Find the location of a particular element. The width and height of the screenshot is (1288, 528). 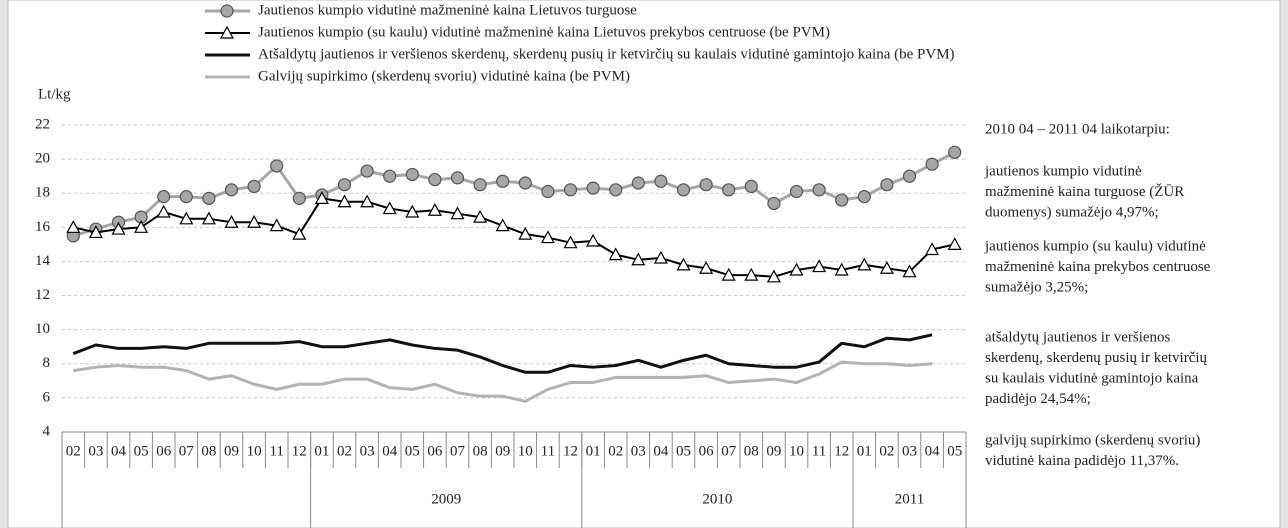

annotation: galvijų supirkimo (skerdenų svoriu) is located at coordinates (1092, 440).